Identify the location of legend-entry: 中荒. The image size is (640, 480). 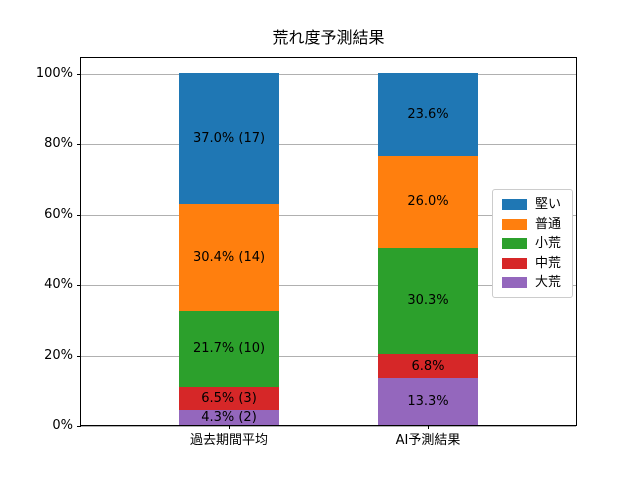
(532, 263).